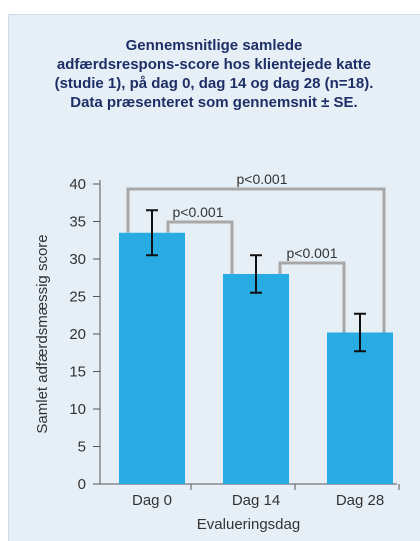 The height and width of the screenshot is (541, 420). I want to click on y-axis-label: Samlet adfærdsmæssig score, so click(42, 333).